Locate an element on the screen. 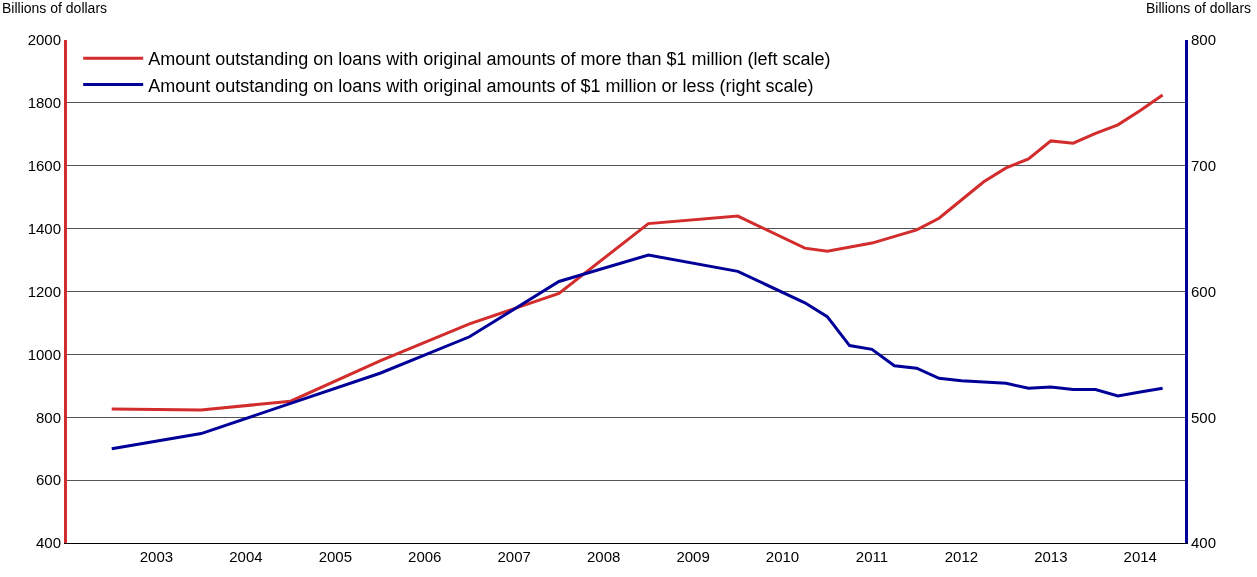  y-tick-label: 1000 is located at coordinates (44, 354).